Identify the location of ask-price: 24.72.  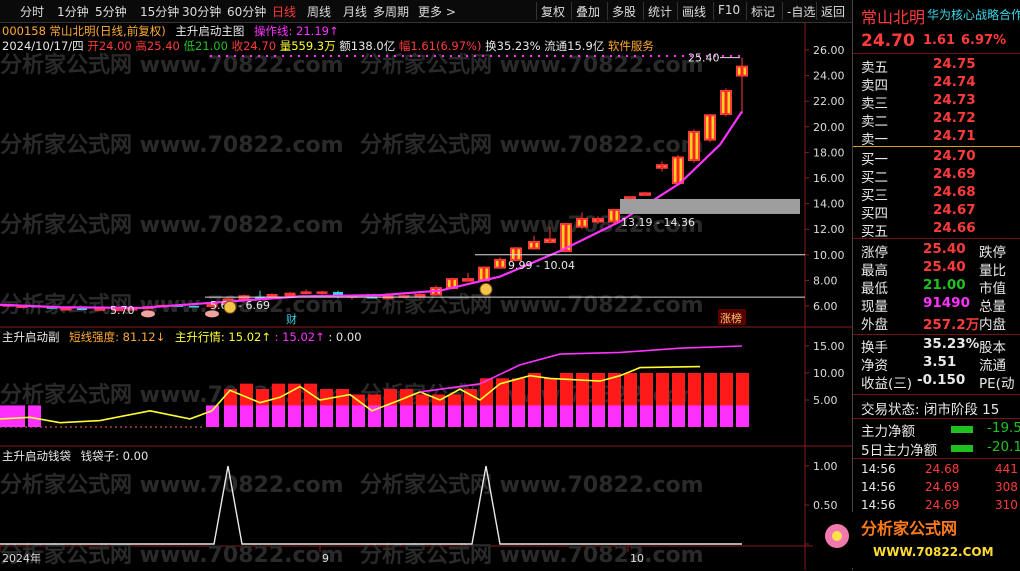
(954, 118).